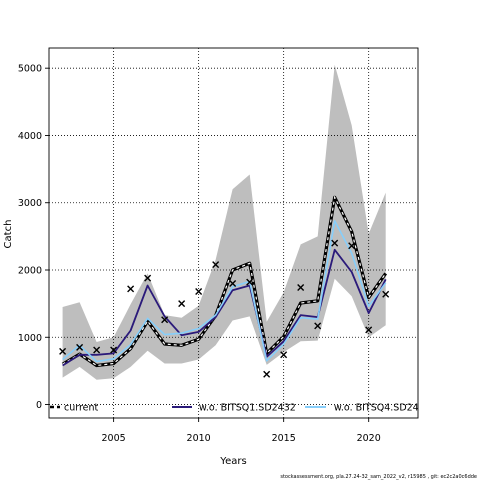 This screenshot has width=480, height=480. What do you see at coordinates (199, 438) in the screenshot?
I see `x-tick-label-2010: 2010` at bounding box center [199, 438].